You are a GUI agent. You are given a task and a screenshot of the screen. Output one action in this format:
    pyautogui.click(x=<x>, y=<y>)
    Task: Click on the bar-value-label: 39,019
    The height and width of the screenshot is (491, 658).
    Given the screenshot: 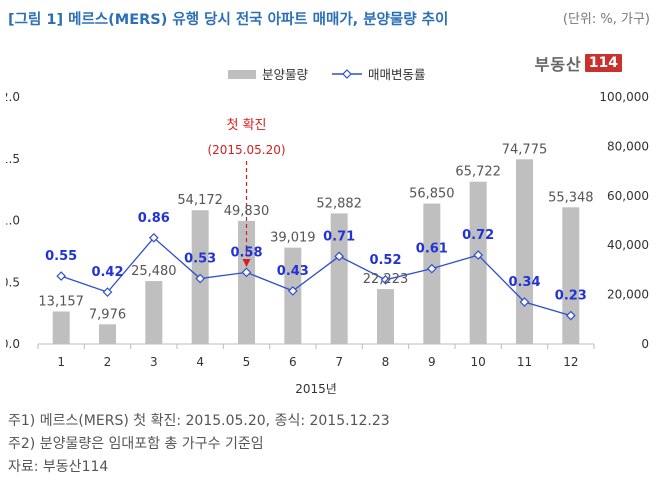 What is the action you would take?
    pyautogui.click(x=293, y=238)
    